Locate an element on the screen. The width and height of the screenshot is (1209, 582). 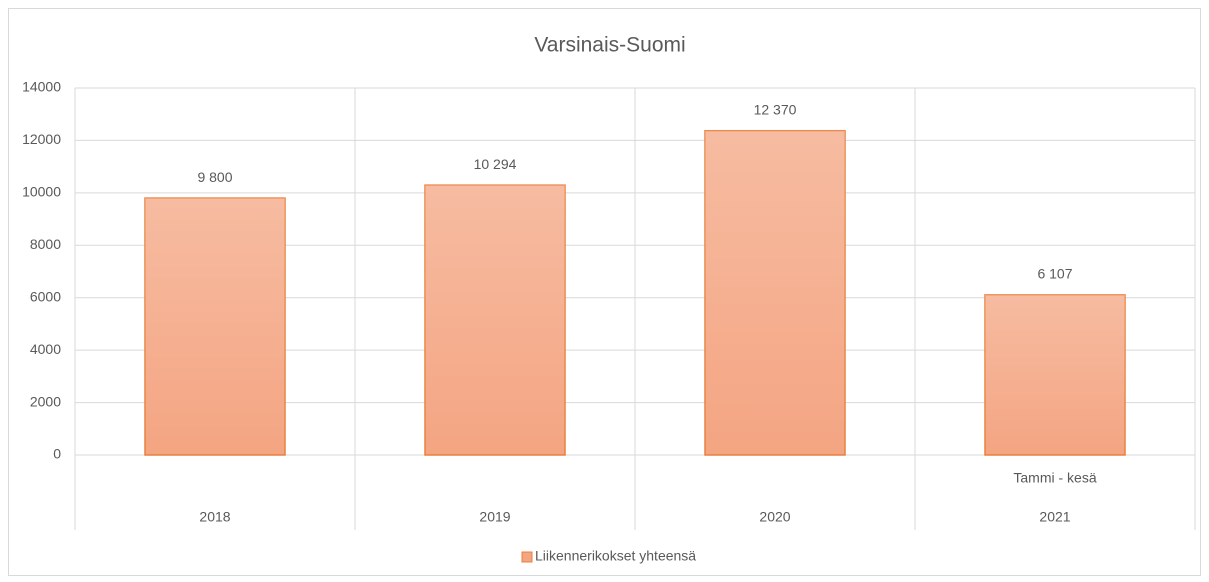
y-tick-label: 4000 is located at coordinates (45, 349).